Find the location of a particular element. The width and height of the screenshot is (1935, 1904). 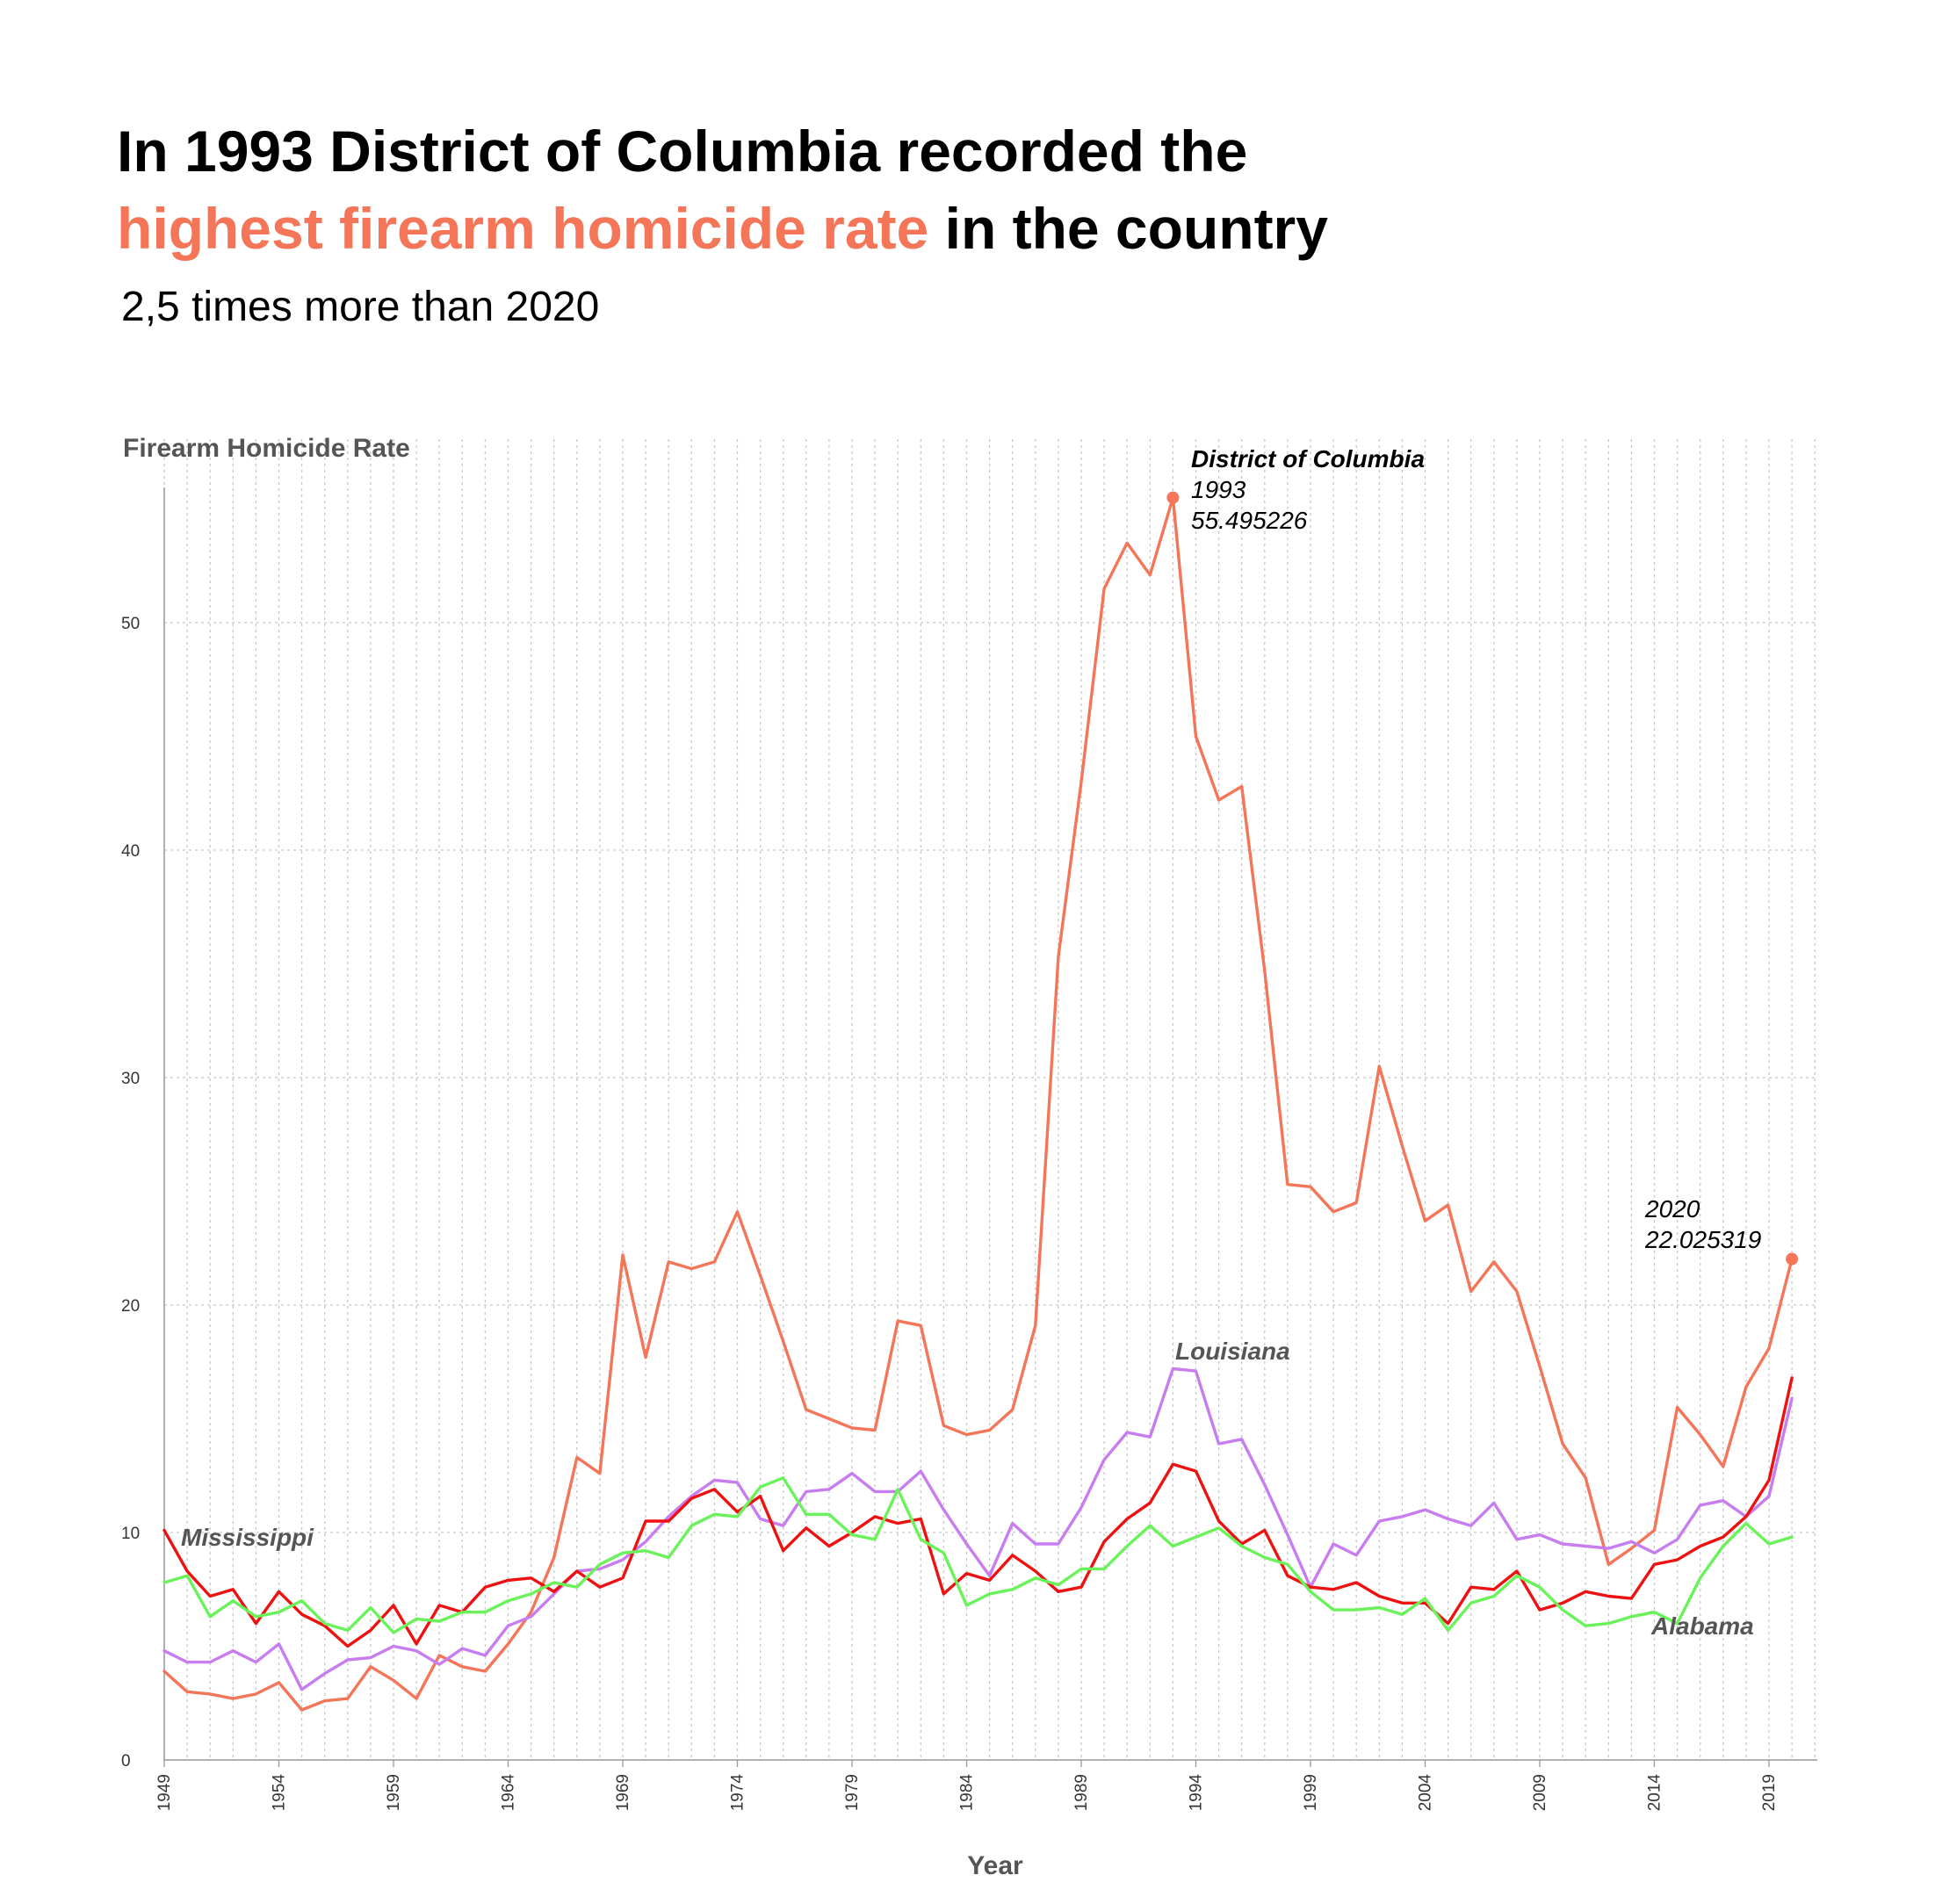

series-line-alabama is located at coordinates (978, 1555).